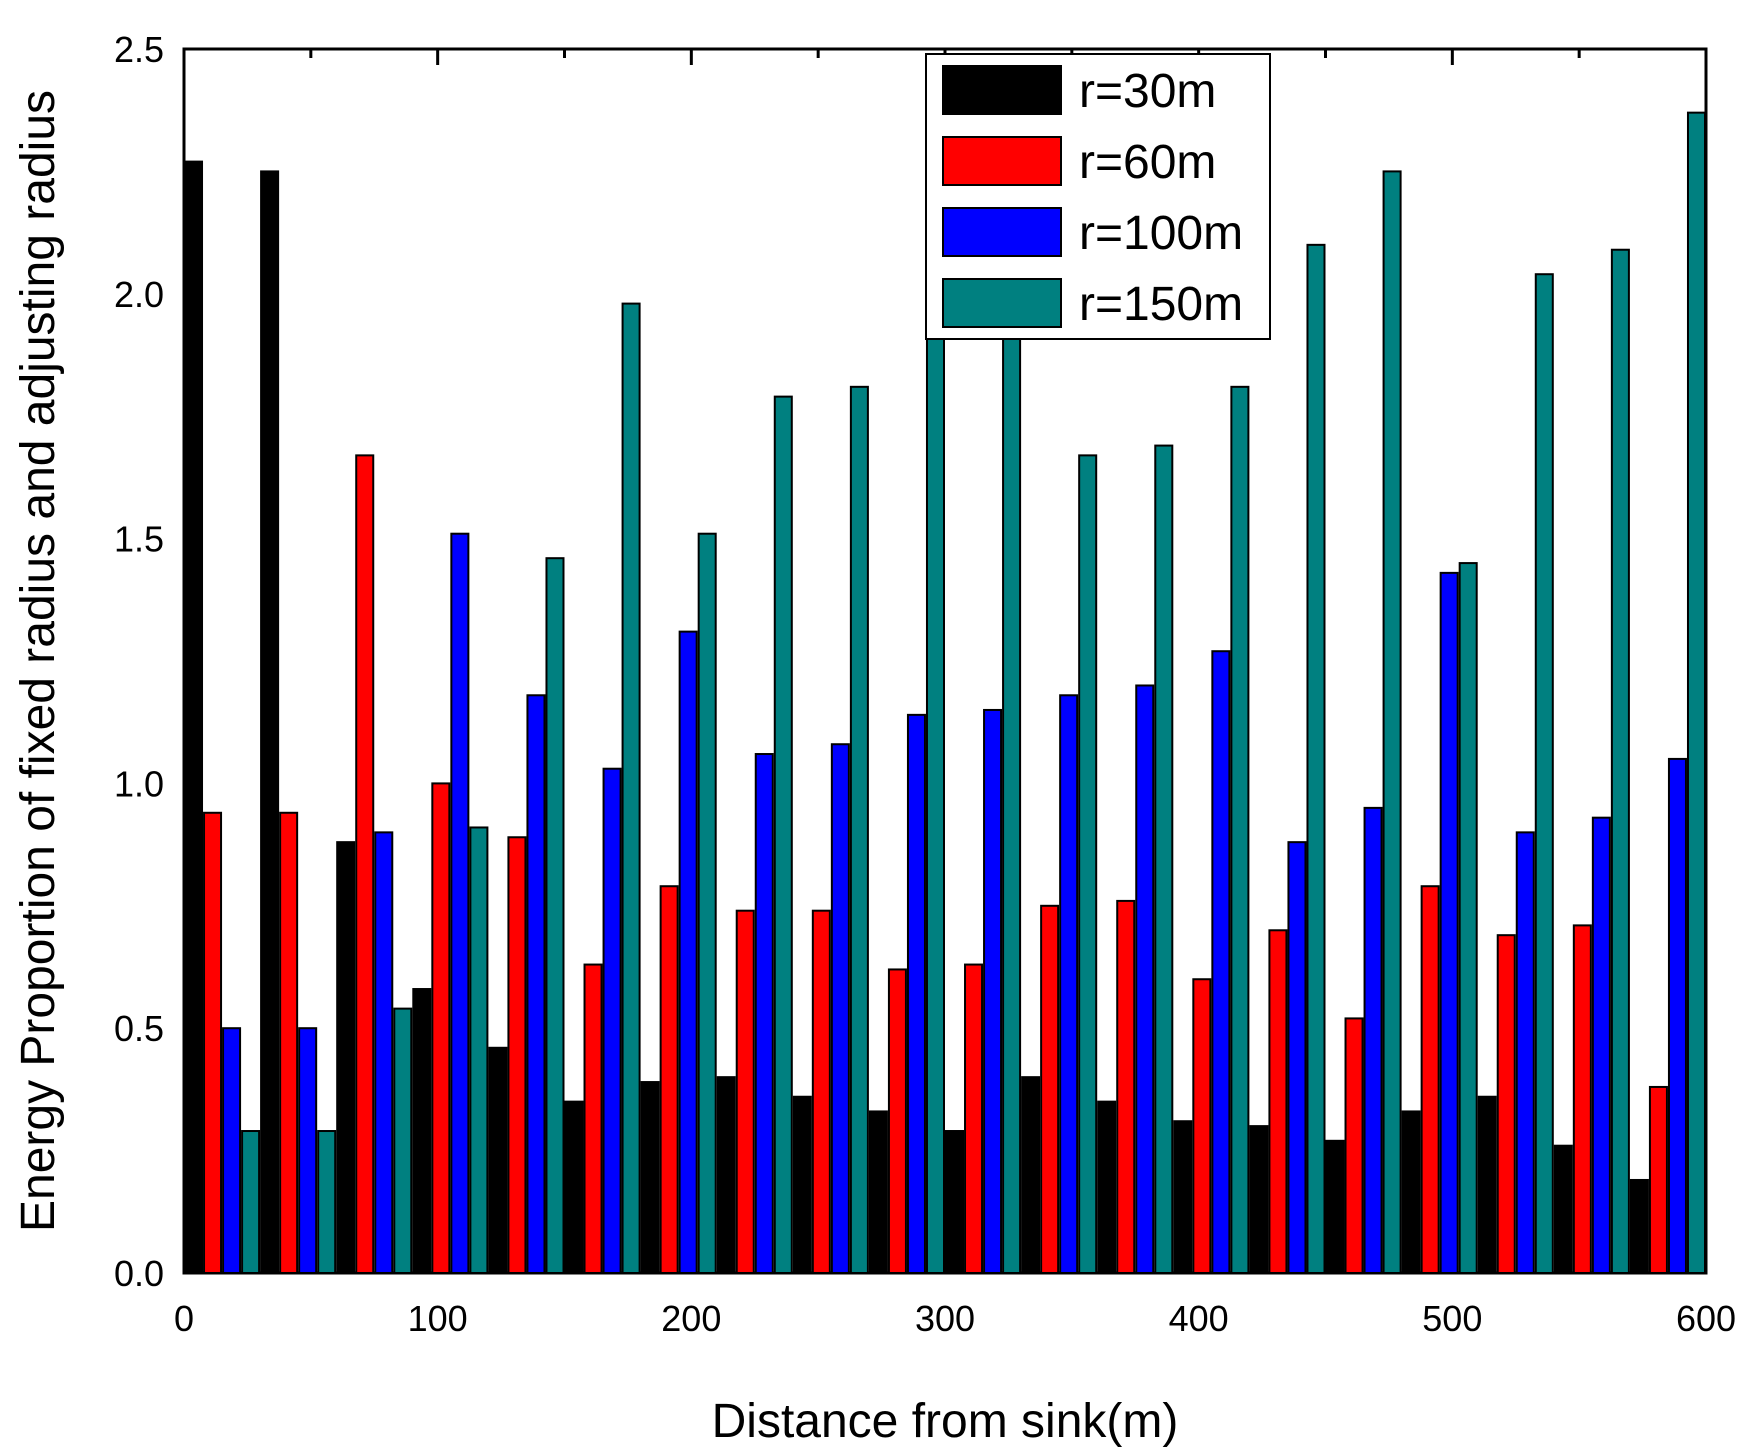  I want to click on x-tick-label: 200, so click(691, 1318).